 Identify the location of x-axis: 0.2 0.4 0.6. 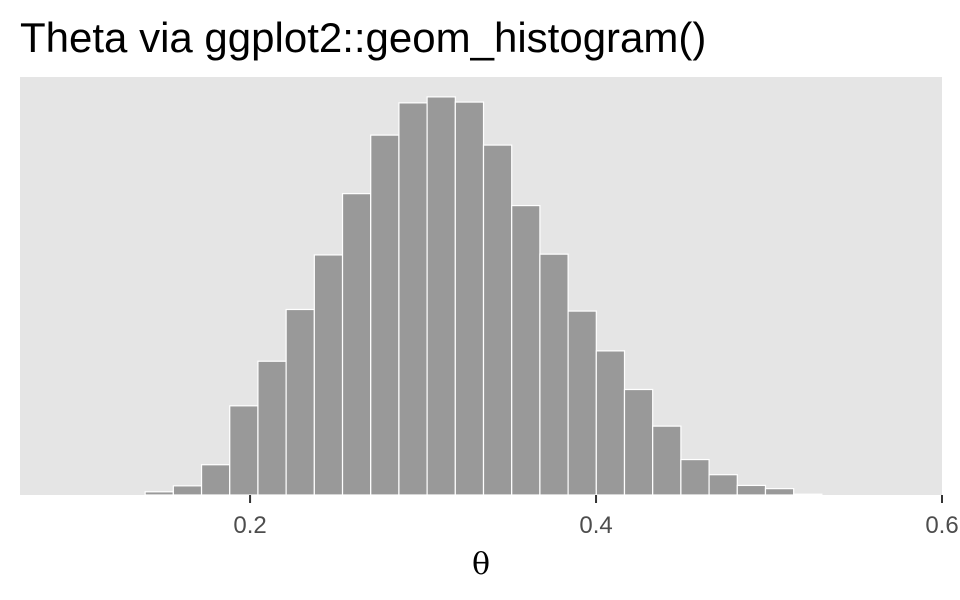
(596, 517).